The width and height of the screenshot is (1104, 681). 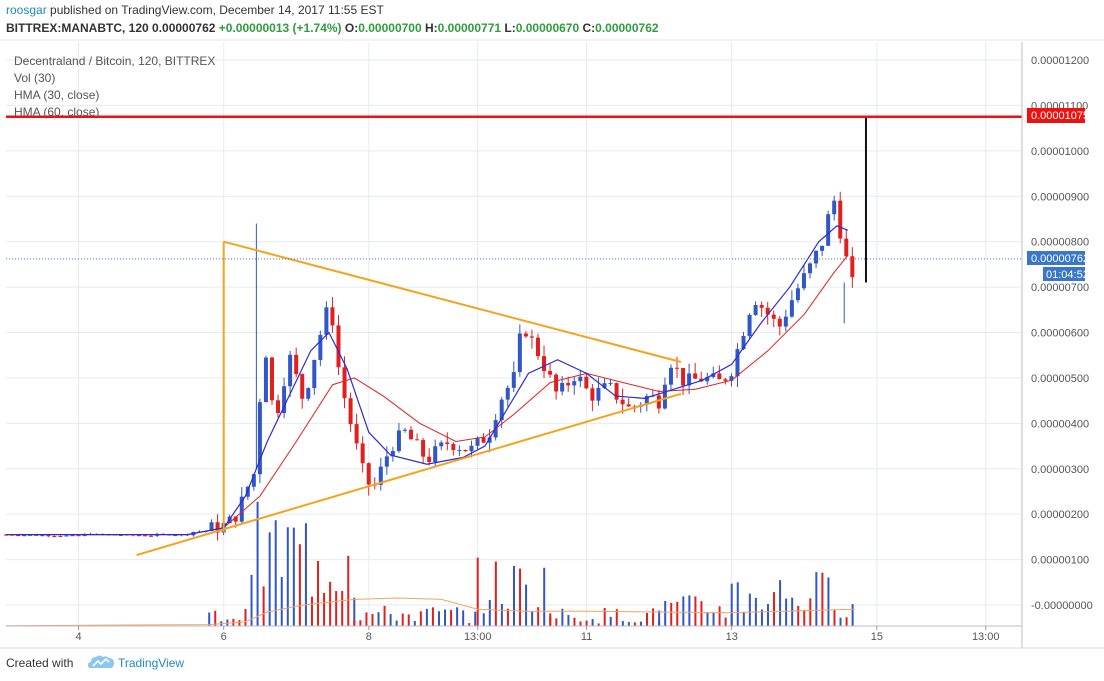 What do you see at coordinates (510, 28) in the screenshot?
I see `l-label: L:` at bounding box center [510, 28].